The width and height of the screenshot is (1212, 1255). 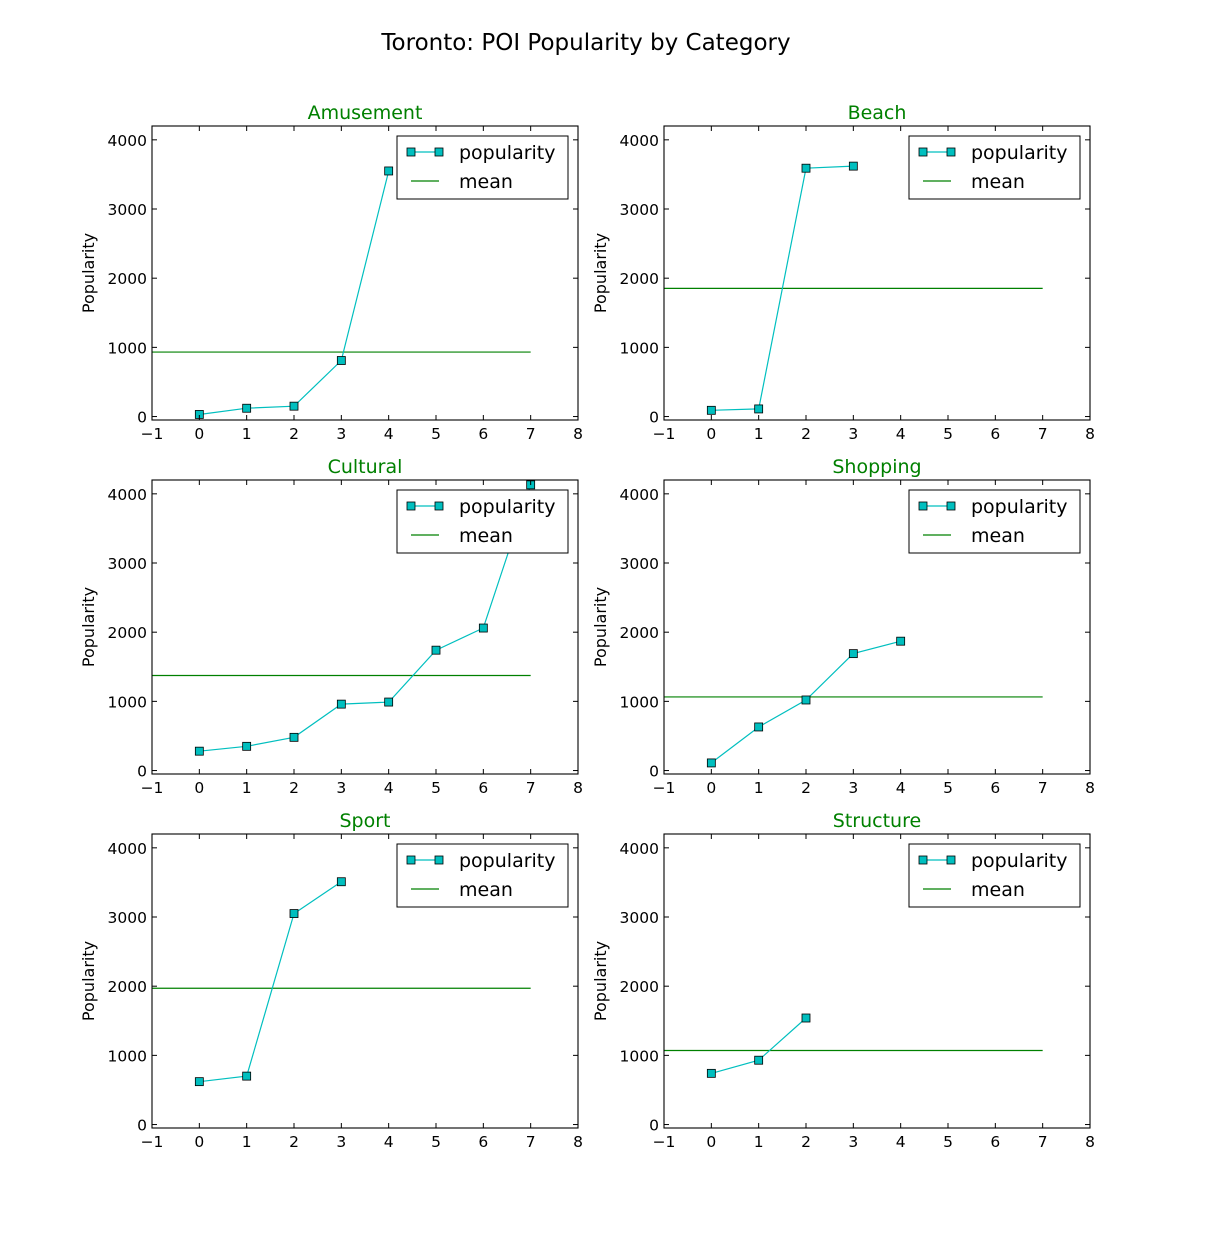 I want to click on x-tick-label: 6, so click(x=483, y=1142).